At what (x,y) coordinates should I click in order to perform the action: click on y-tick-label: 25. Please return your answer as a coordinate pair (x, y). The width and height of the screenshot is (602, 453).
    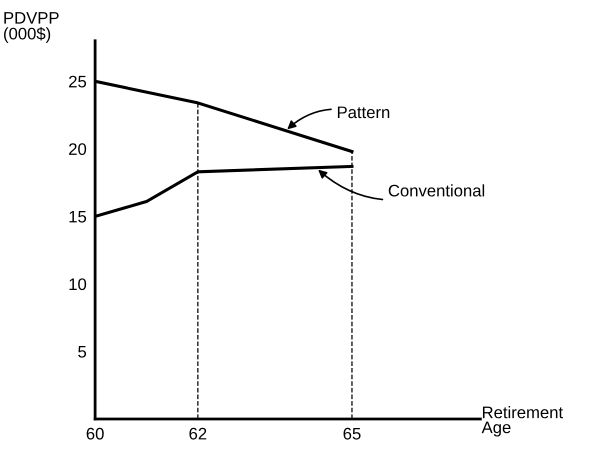
    Looking at the image, I should click on (77, 82).